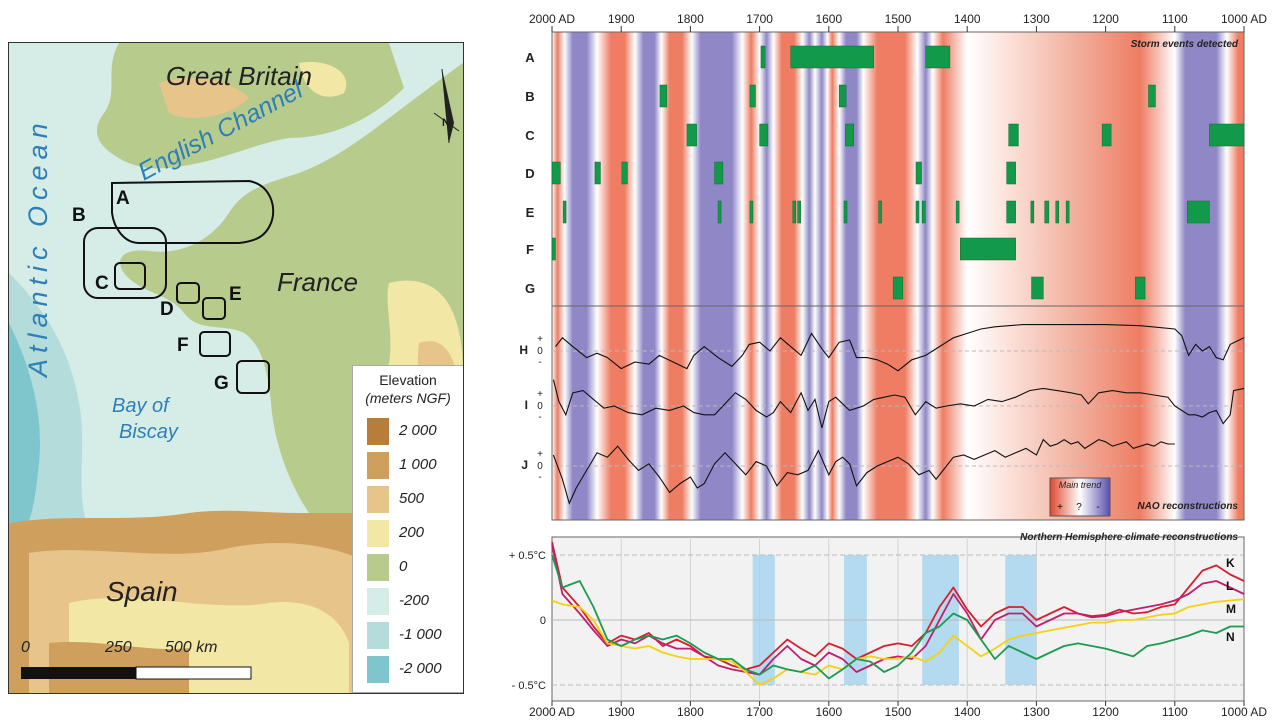 Image resolution: width=1286 pixels, height=720 pixels. Describe the element at coordinates (118, 647) in the screenshot. I see `scale-label-mid: 250` at that location.